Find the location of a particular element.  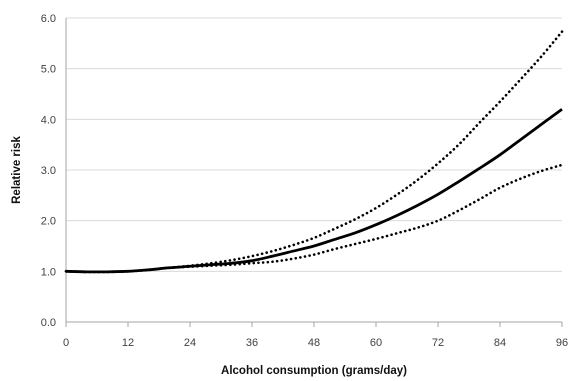

y-tick-label: 6.0 is located at coordinates (48, 19).